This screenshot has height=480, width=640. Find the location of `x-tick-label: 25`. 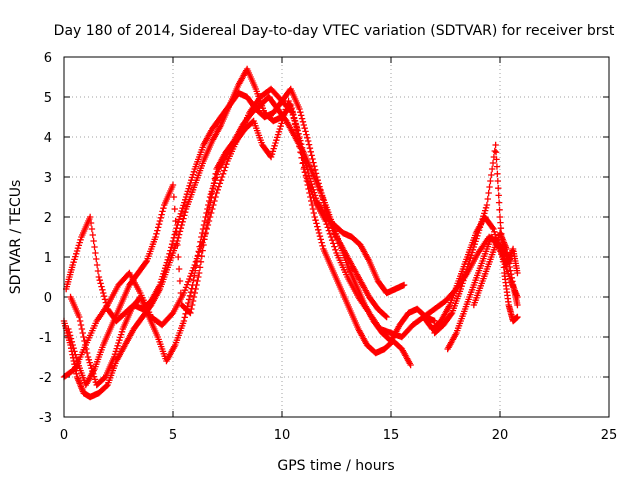

x-tick-label: 25 is located at coordinates (609, 435).